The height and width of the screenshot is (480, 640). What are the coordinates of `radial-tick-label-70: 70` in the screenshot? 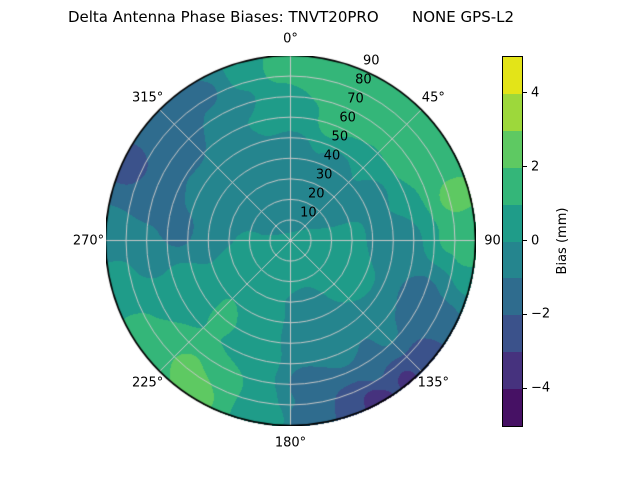 It's located at (355, 99).